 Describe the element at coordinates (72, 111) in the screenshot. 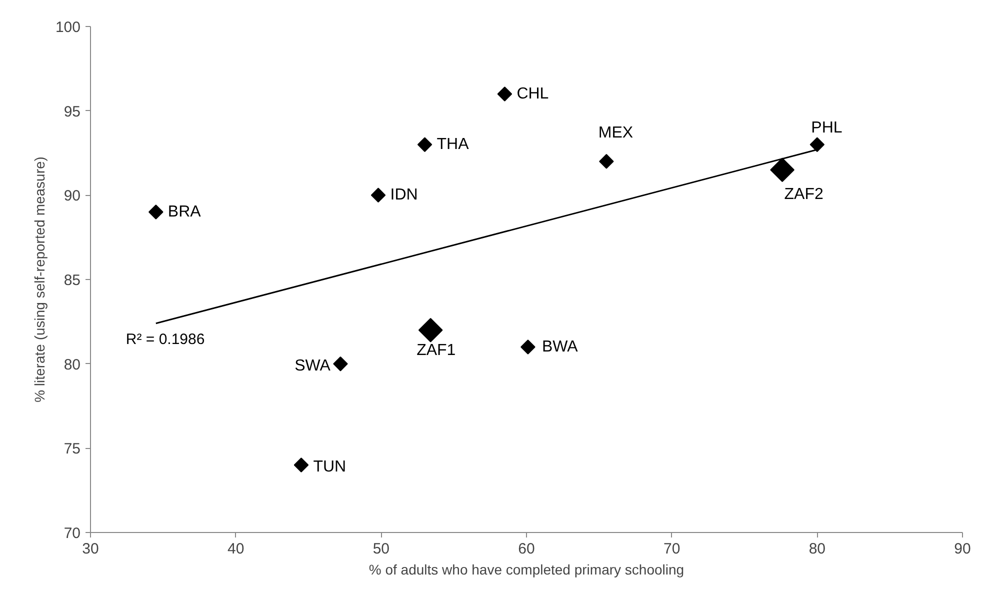

I see `y-tick-label: 95` at that location.